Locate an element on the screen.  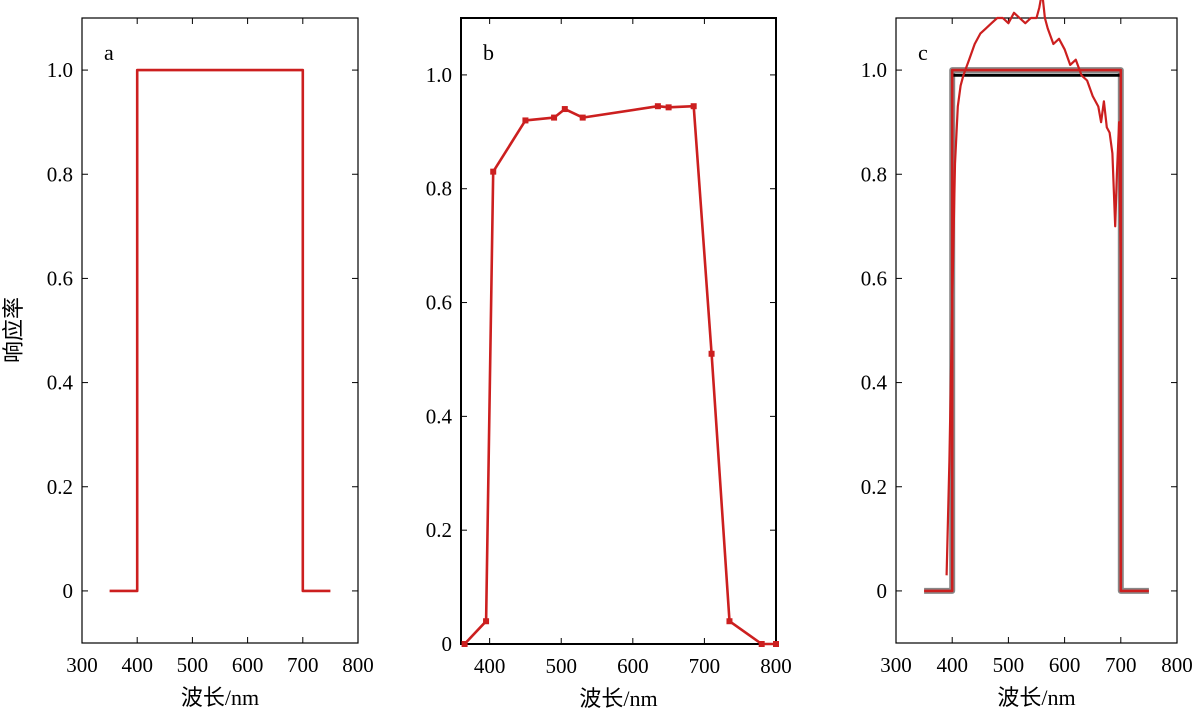
panel-label: c is located at coordinates (923, 52).